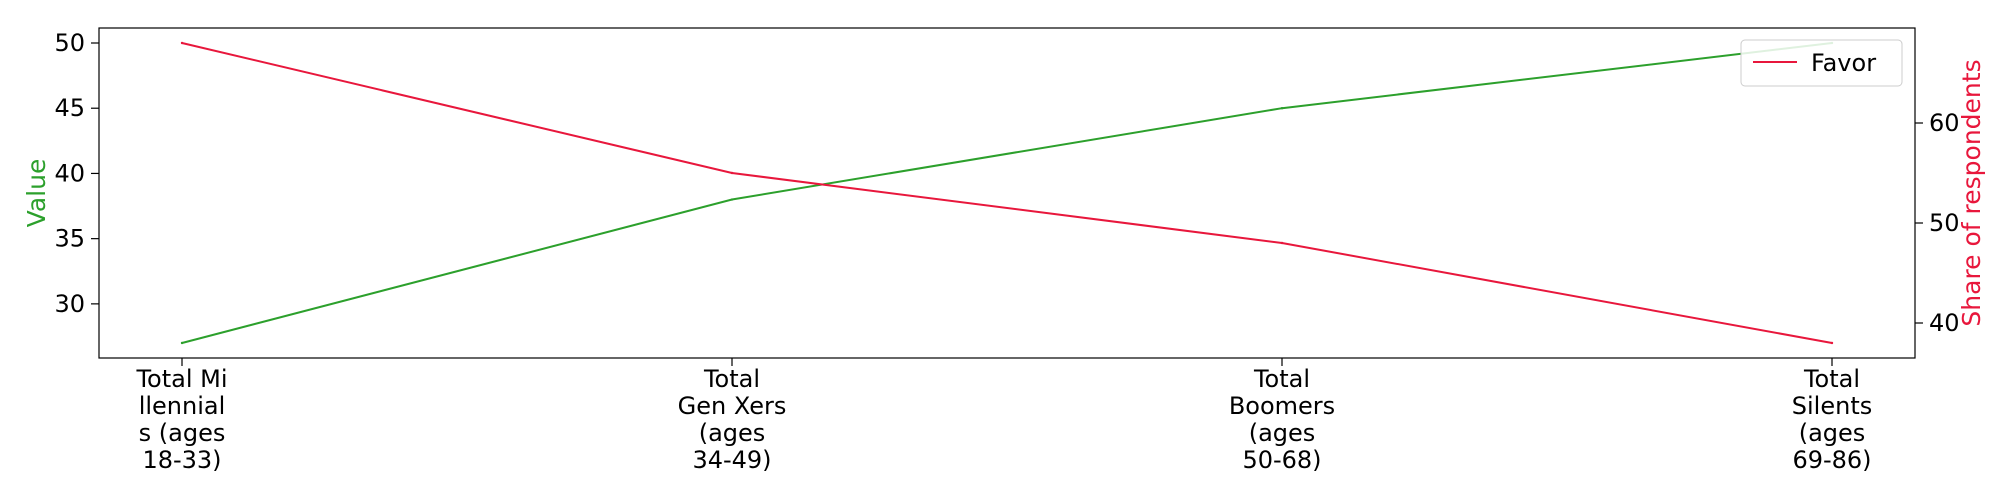 Image resolution: width=2000 pixels, height=500 pixels. Describe the element at coordinates (181, 379) in the screenshot. I see `x-tick-label-line: Total Mi` at that location.